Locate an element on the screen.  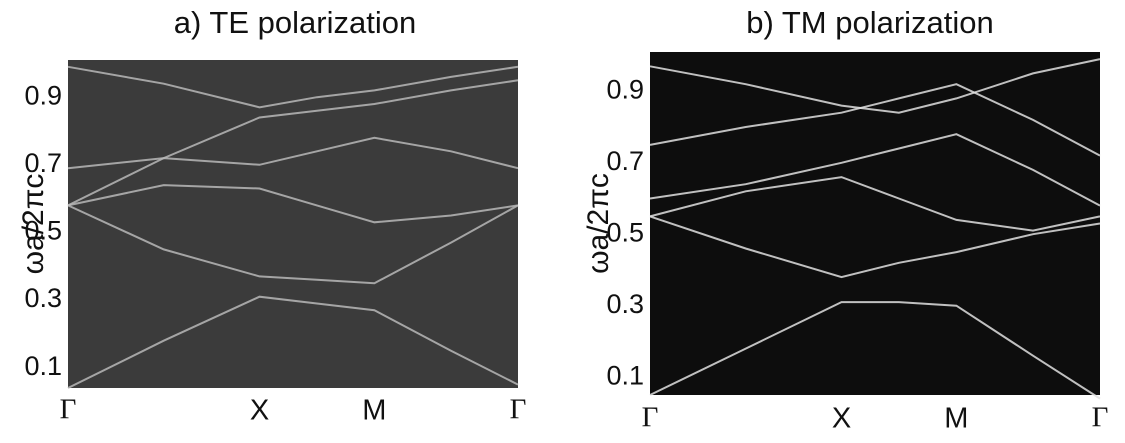
chart-title: a) TE polarization is located at coordinates (295, 22).